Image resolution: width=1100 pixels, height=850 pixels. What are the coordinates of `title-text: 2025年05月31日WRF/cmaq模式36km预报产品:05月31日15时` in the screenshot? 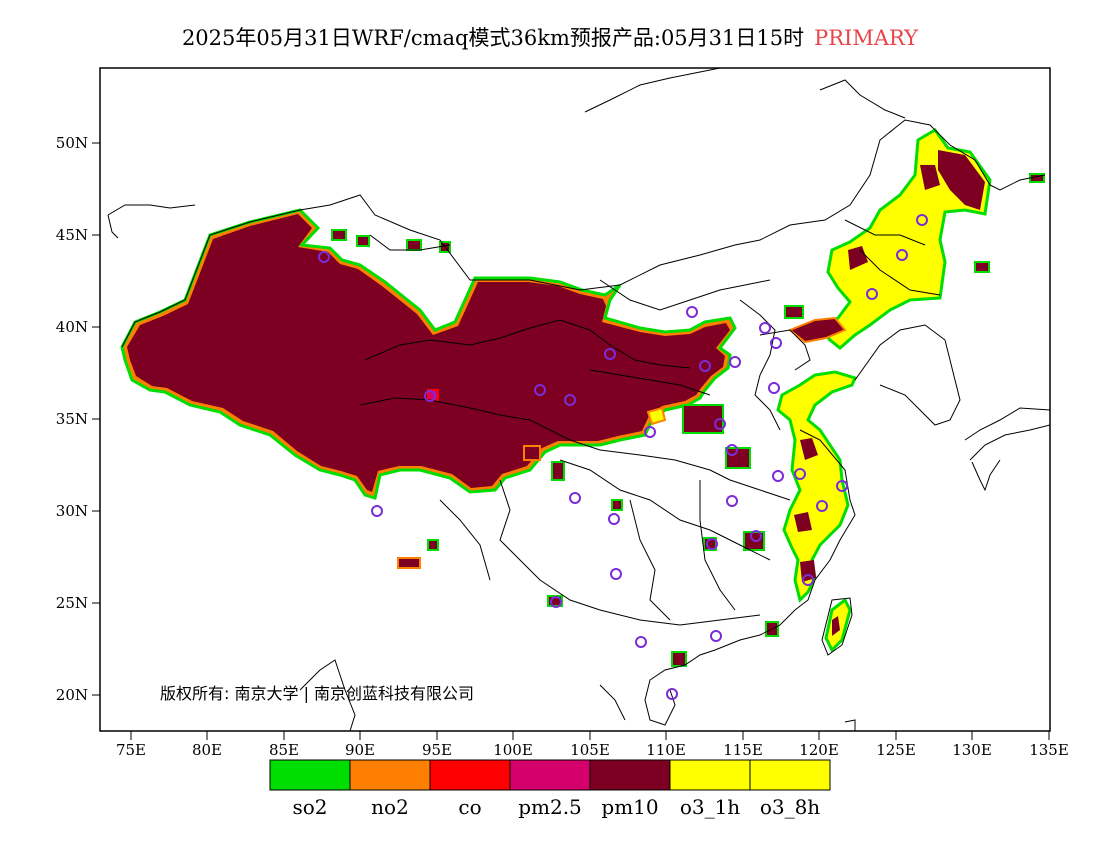 It's located at (493, 38).